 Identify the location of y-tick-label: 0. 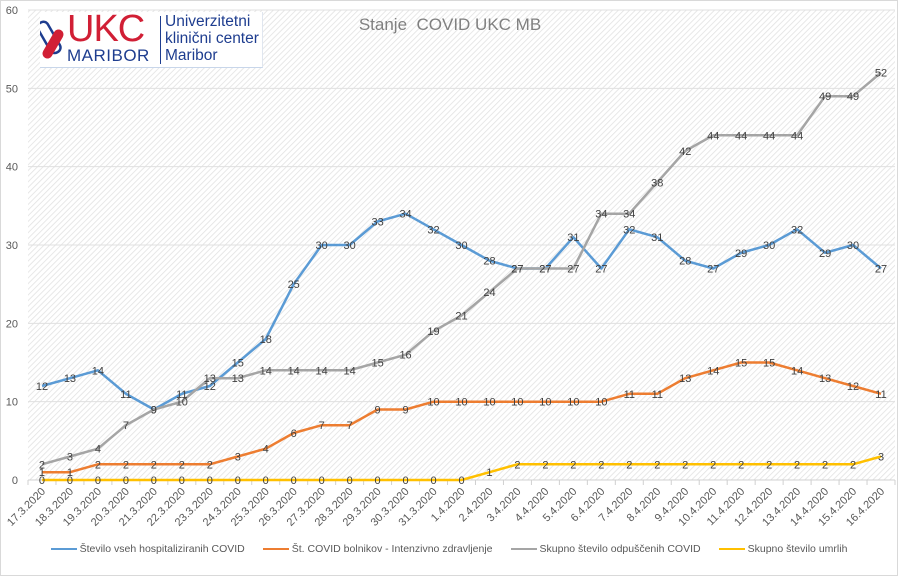
(15, 481).